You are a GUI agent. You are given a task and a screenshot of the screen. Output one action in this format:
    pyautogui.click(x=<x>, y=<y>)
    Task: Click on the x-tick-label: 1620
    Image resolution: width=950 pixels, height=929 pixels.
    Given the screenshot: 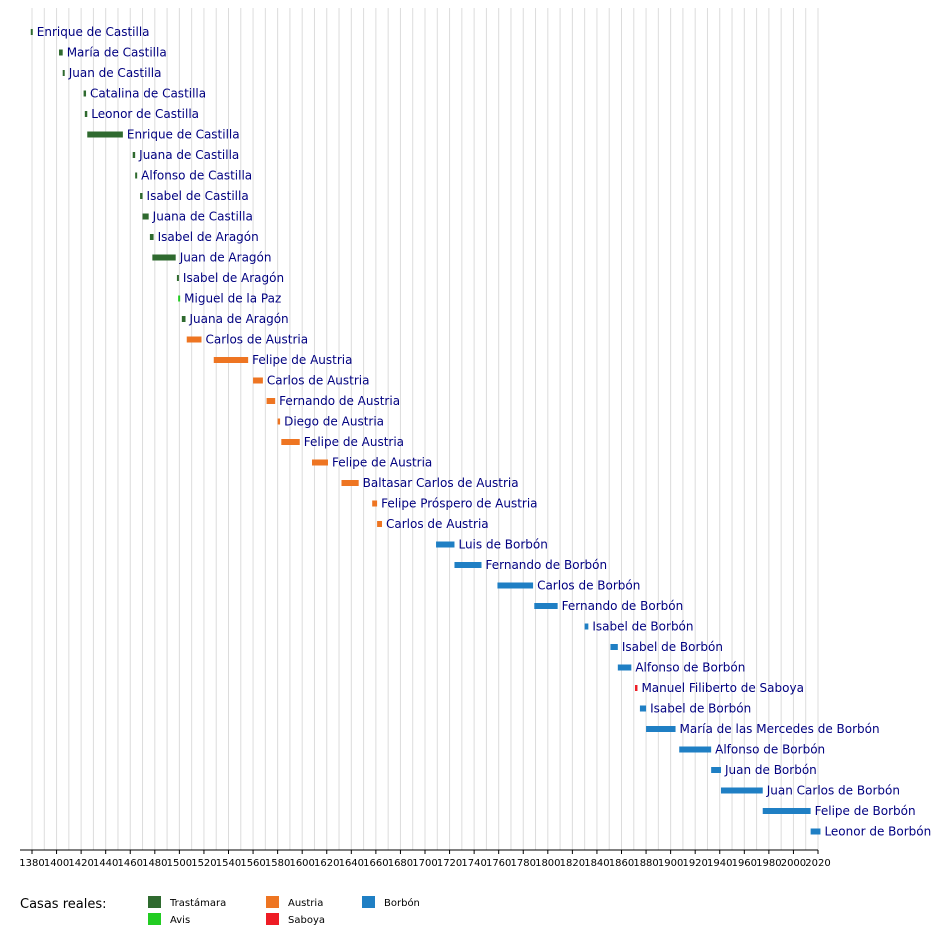 What is the action you would take?
    pyautogui.click(x=326, y=863)
    